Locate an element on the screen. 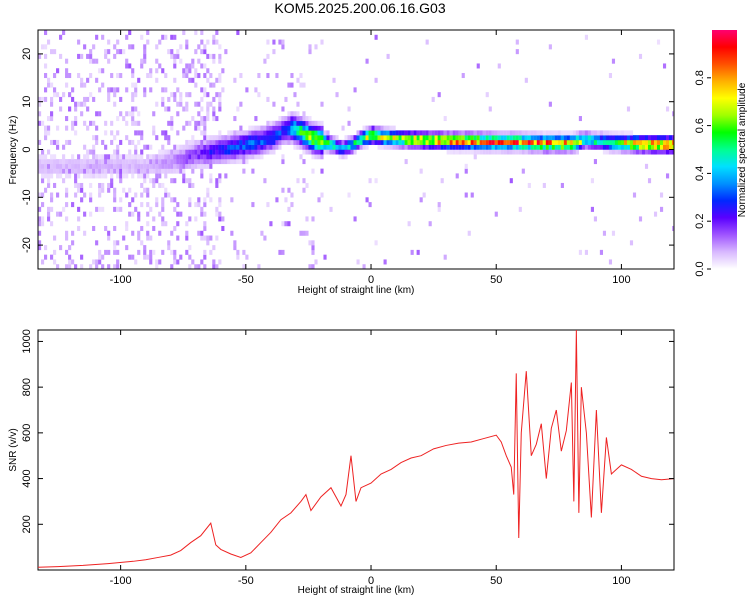 The width and height of the screenshot is (750, 600). colorbar-tick-label: 0.6 is located at coordinates (700, 125).